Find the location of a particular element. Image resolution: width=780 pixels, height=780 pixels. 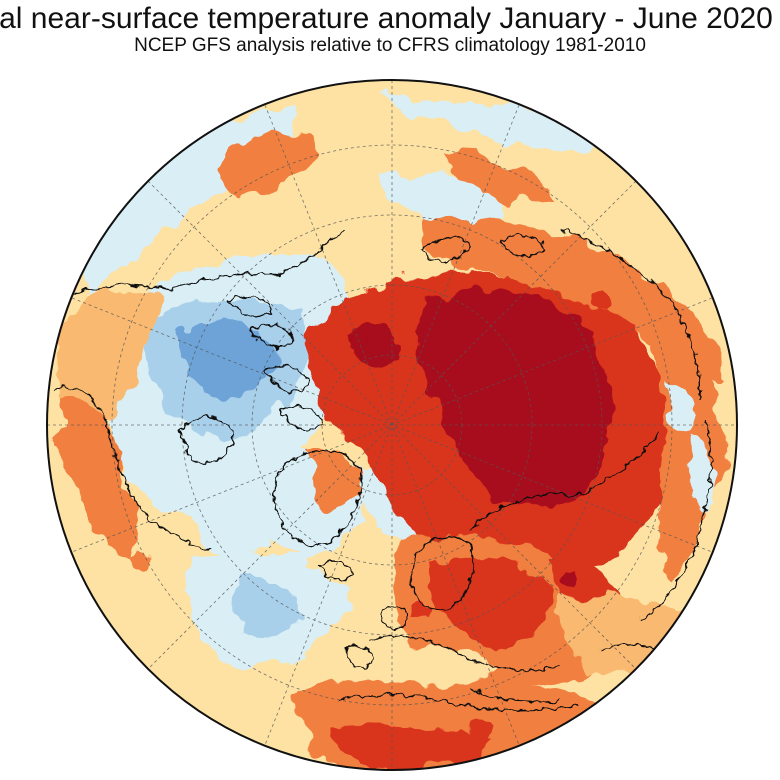

anomaly-north-pacific-cool is located at coordinates (495, 123).